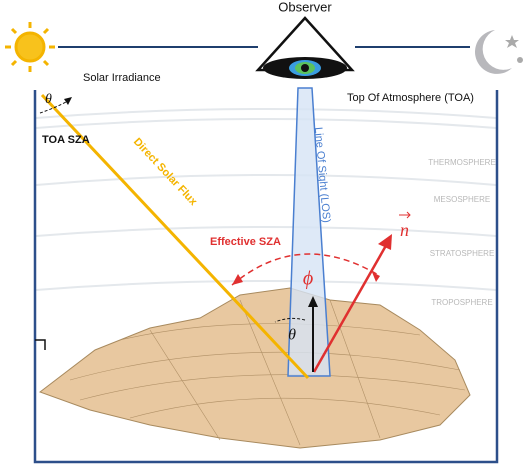 Image resolution: width=526 pixels, height=466 pixels. Describe the element at coordinates (245, 242) in the screenshot. I see `effective-sza-label: Effective SZA` at that location.